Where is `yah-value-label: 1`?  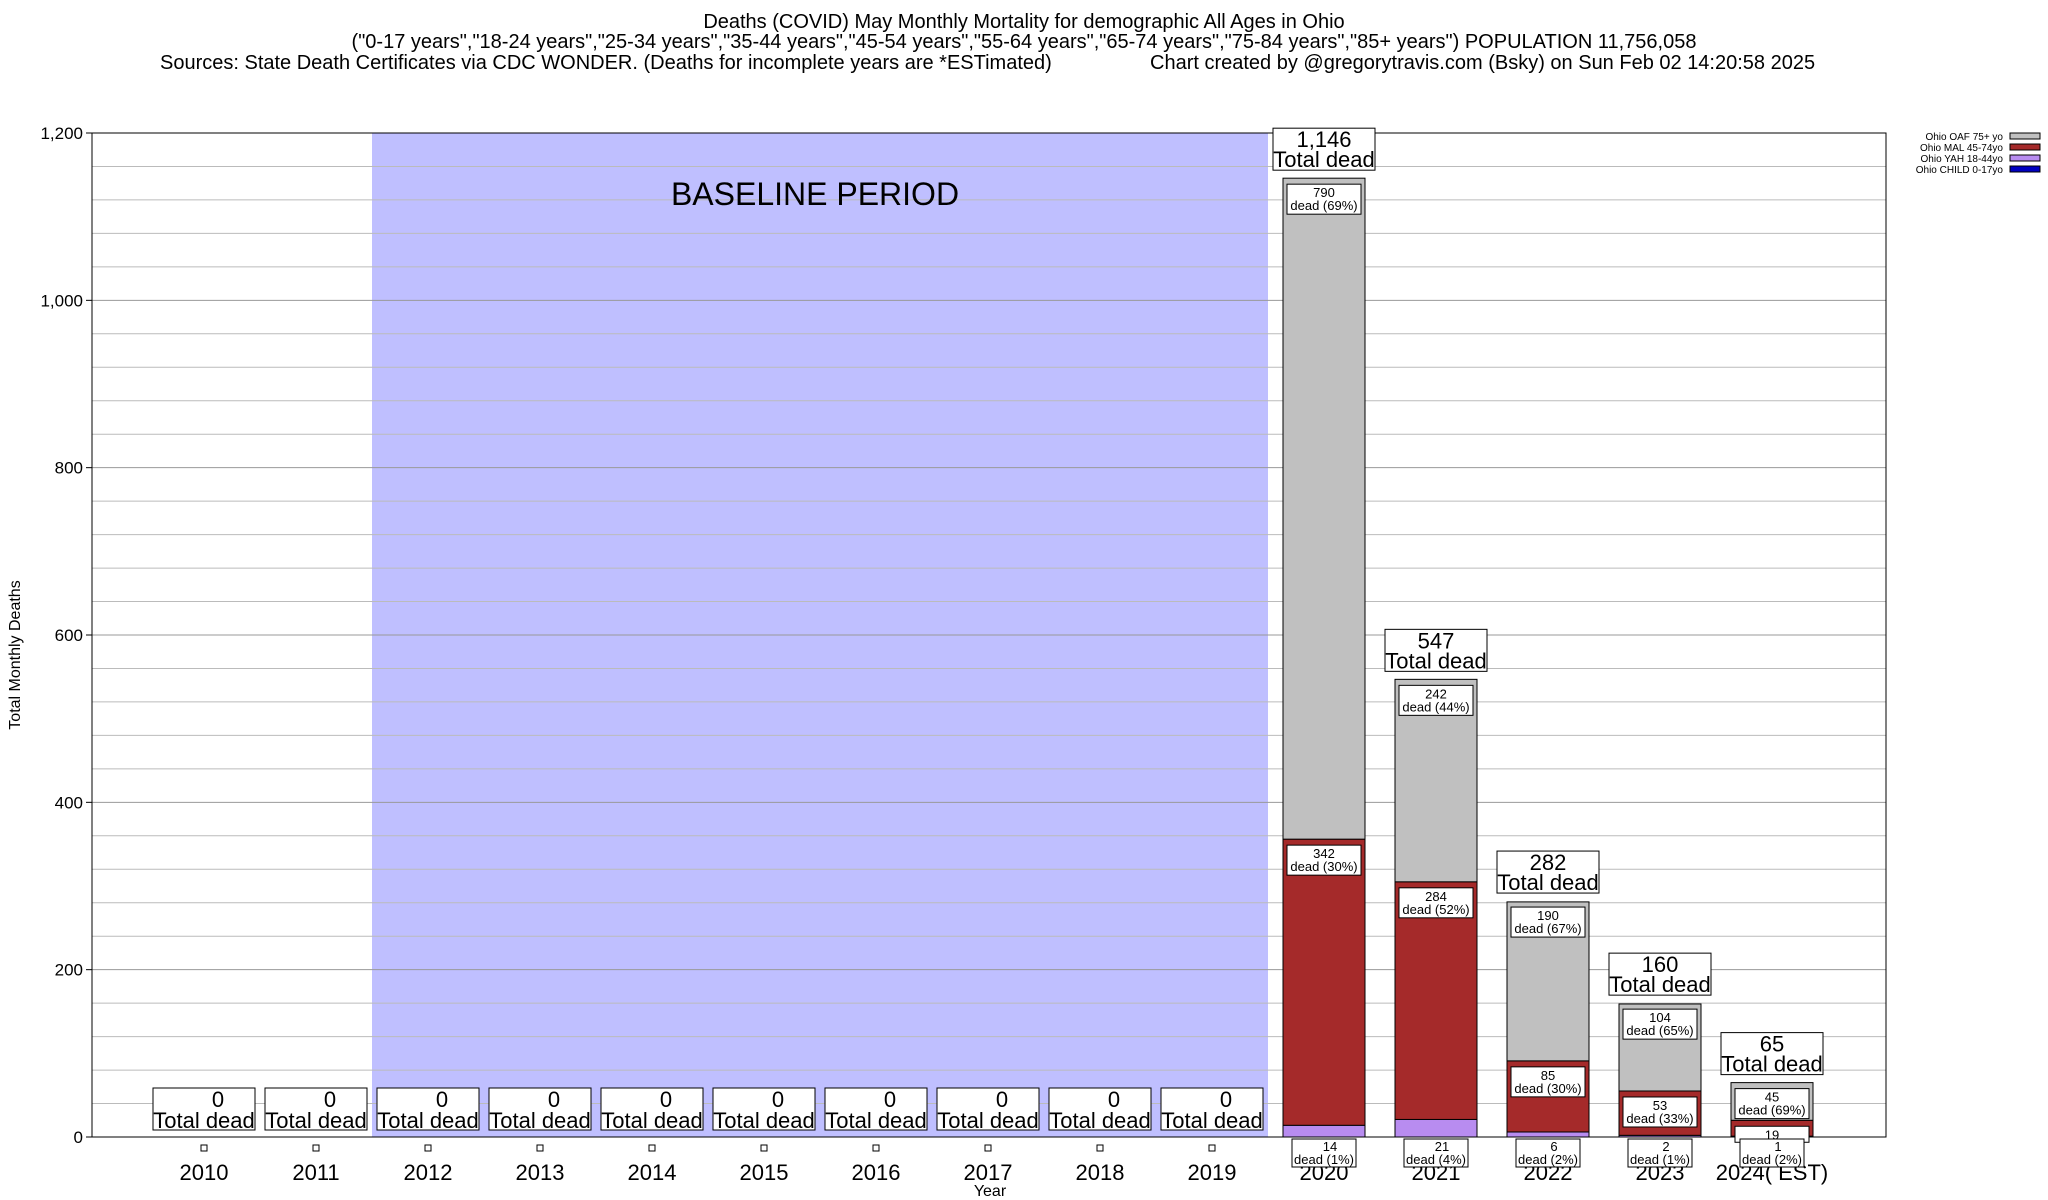 yah-value-label: 1 is located at coordinates (1777, 1146).